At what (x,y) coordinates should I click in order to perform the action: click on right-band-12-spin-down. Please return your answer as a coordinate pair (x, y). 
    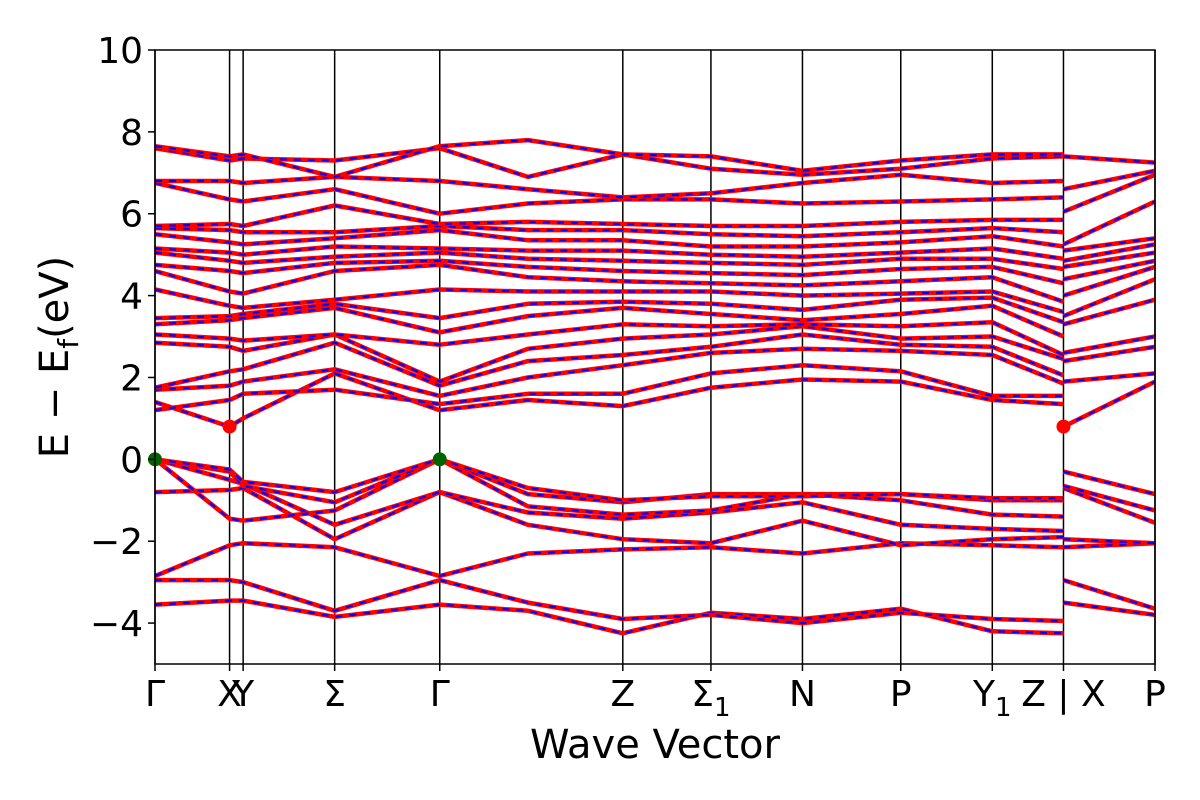
    Looking at the image, I should click on (1109, 298).